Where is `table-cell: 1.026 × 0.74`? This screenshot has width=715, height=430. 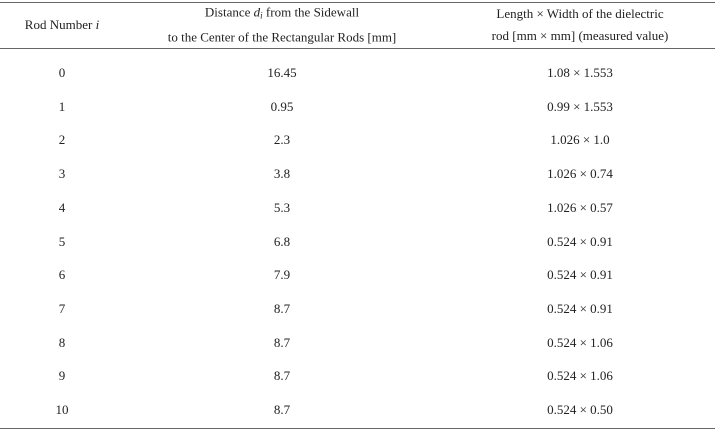
table-cell: 1.026 × 0.74 is located at coordinates (580, 174).